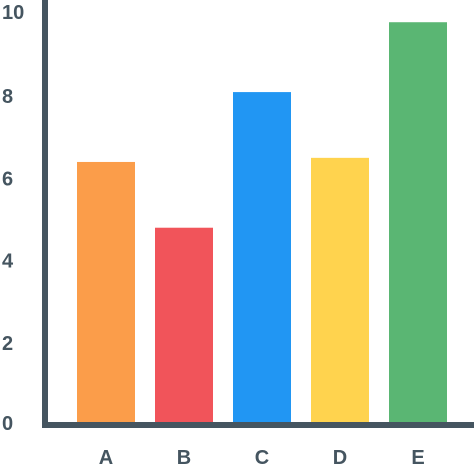  Describe the element at coordinates (7, 97) in the screenshot. I see `y-tick-label-8: 8` at that location.